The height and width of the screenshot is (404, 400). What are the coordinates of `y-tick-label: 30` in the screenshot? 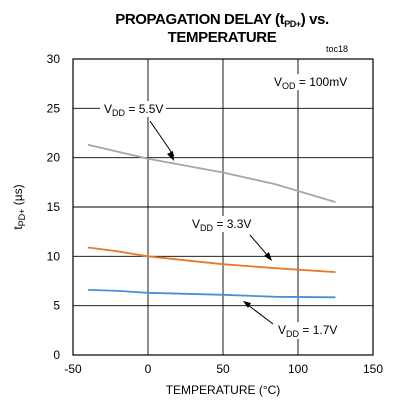 It's located at (54, 59).